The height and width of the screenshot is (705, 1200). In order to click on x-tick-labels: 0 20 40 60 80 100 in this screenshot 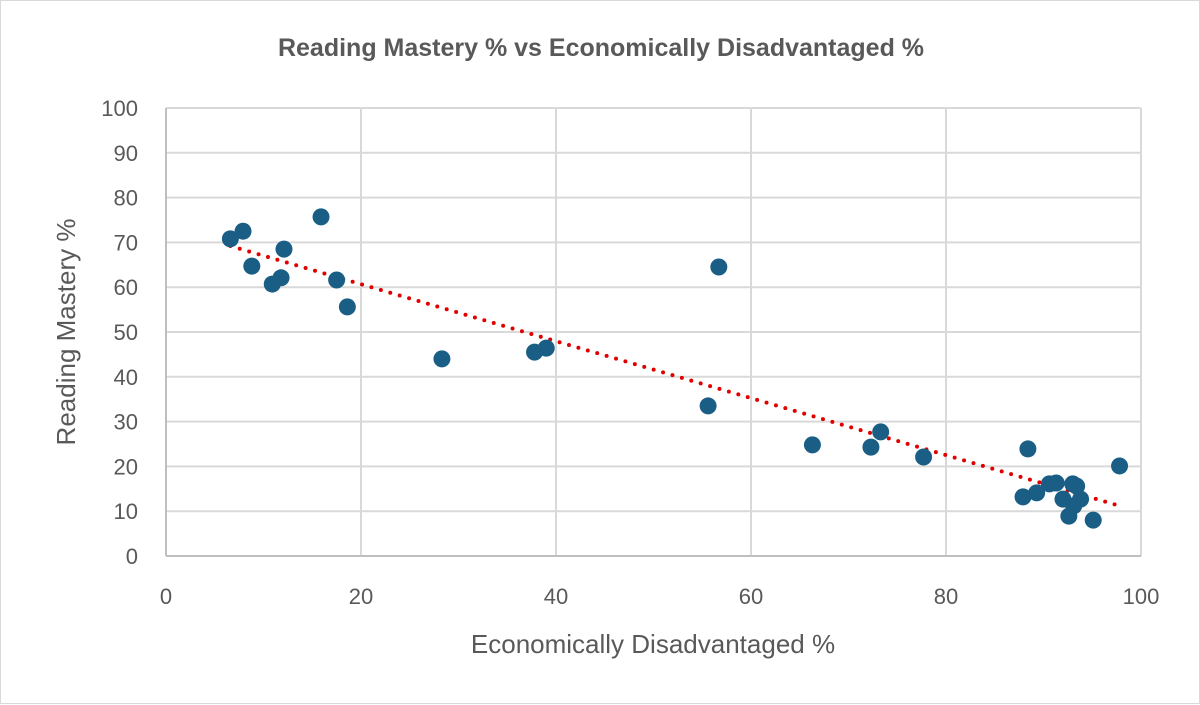, I will do `click(659, 596)`.